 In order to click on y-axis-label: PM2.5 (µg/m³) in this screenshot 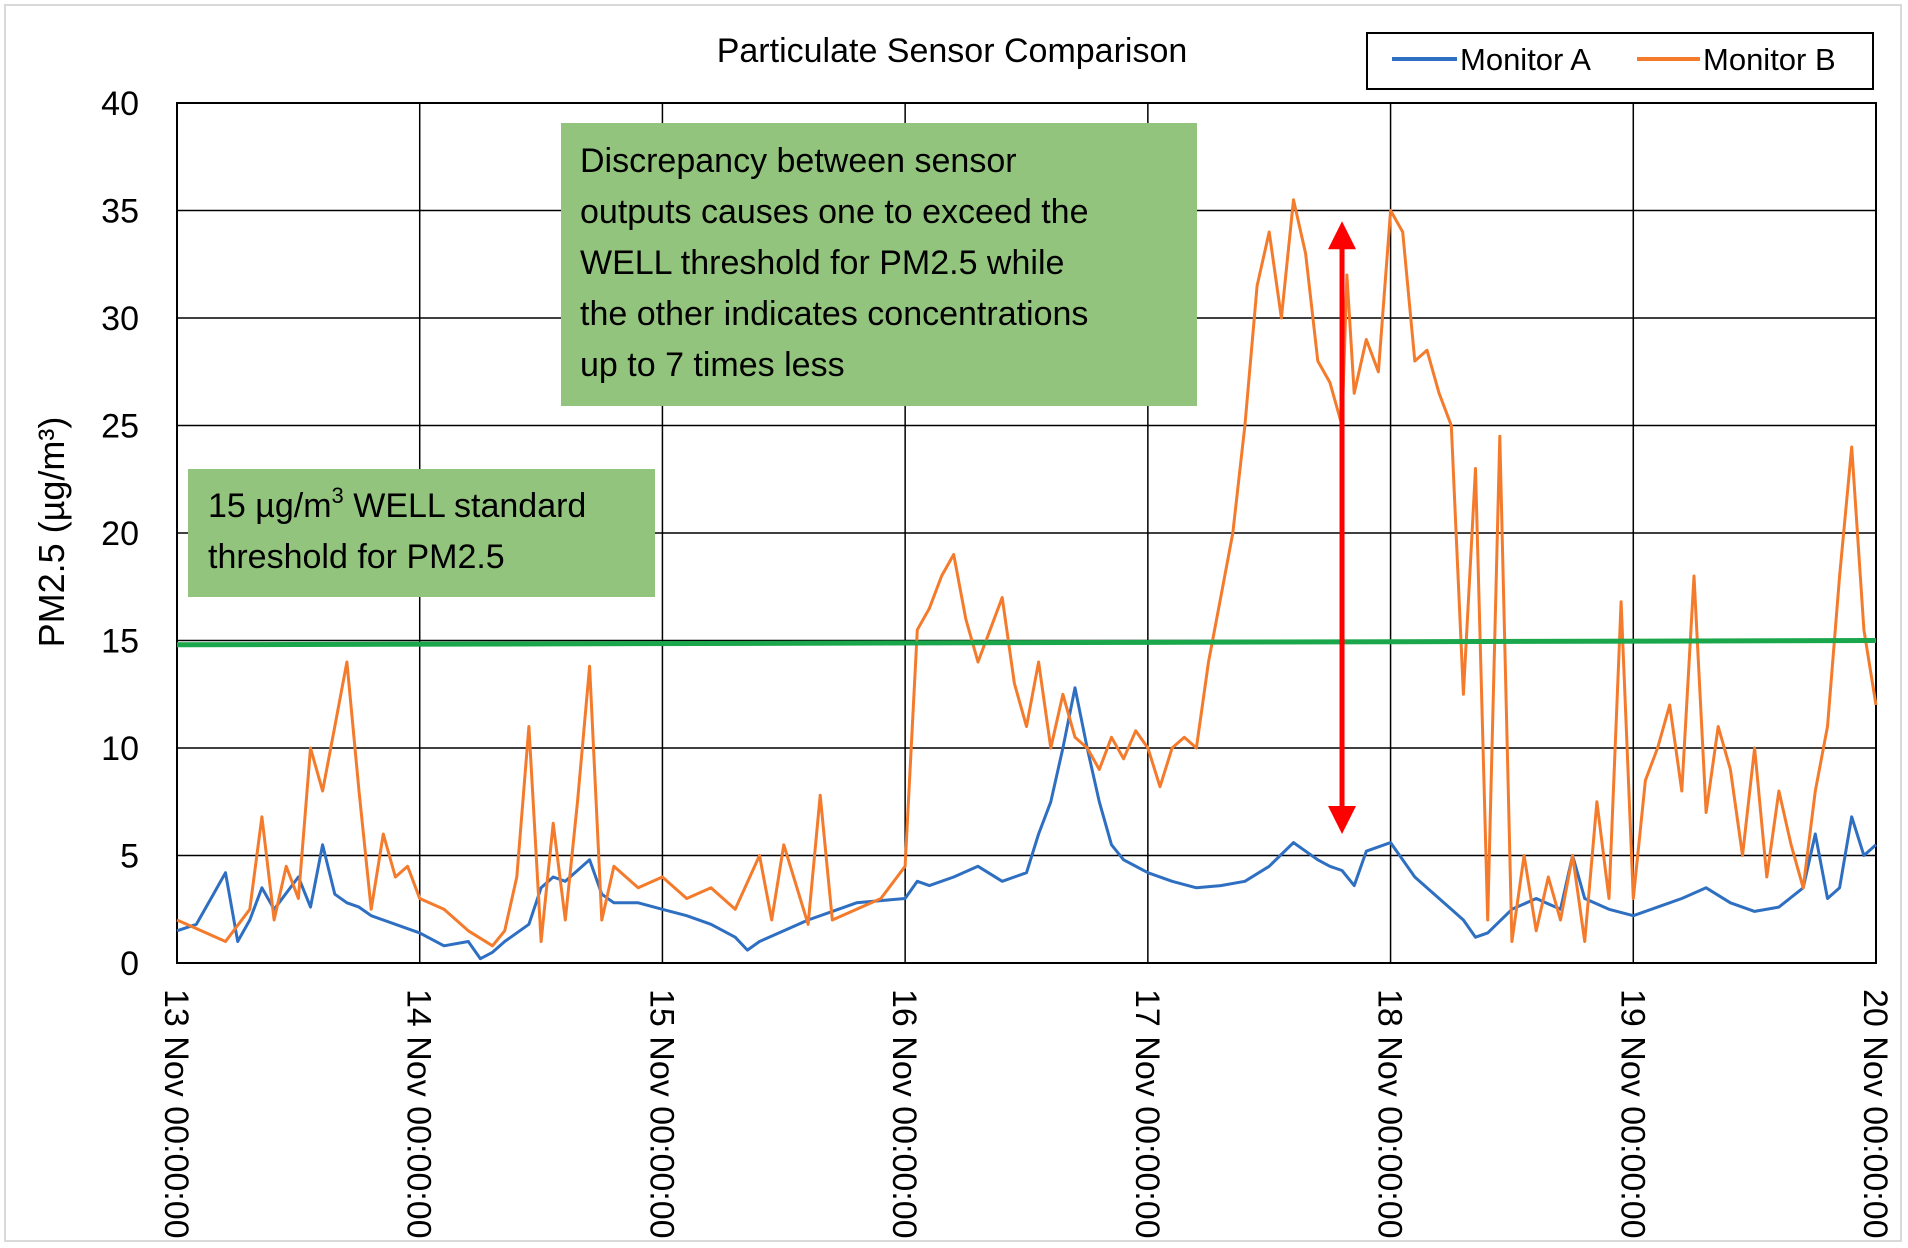, I will do `click(51, 532)`.